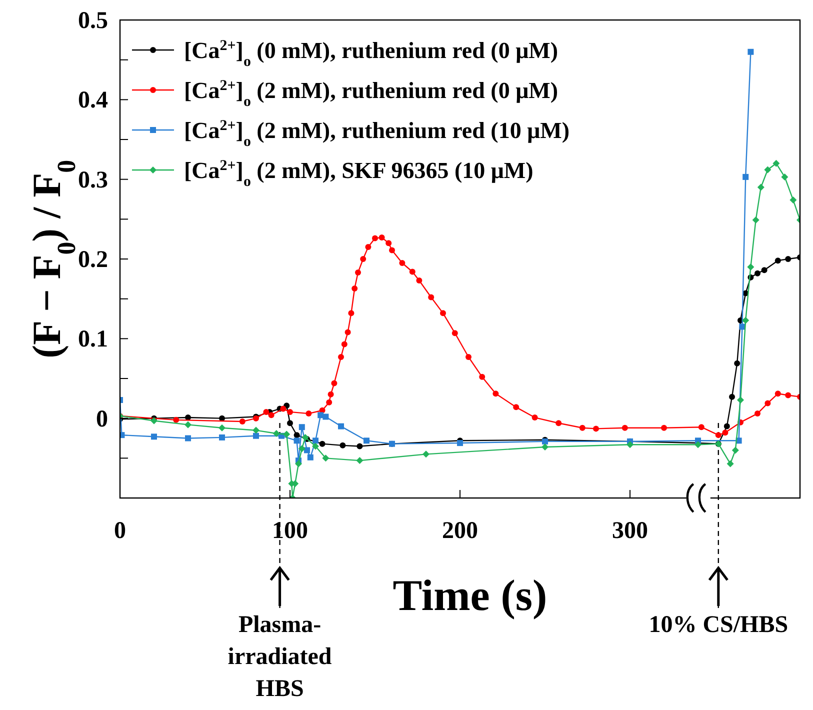  What do you see at coordinates (371, 94) in the screenshot?
I see `legend-label: [Ca$^{2+}$]$_{o}$ (2 mM), ruthenium red (0 μM)` at bounding box center [371, 94].